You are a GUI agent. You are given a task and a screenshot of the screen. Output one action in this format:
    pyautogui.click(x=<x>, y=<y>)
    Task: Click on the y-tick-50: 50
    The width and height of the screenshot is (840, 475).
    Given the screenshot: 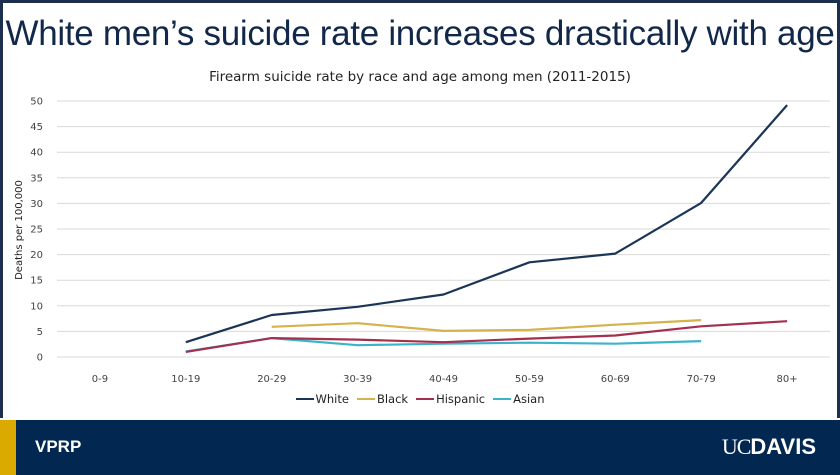 What is the action you would take?
    pyautogui.click(x=36, y=102)
    